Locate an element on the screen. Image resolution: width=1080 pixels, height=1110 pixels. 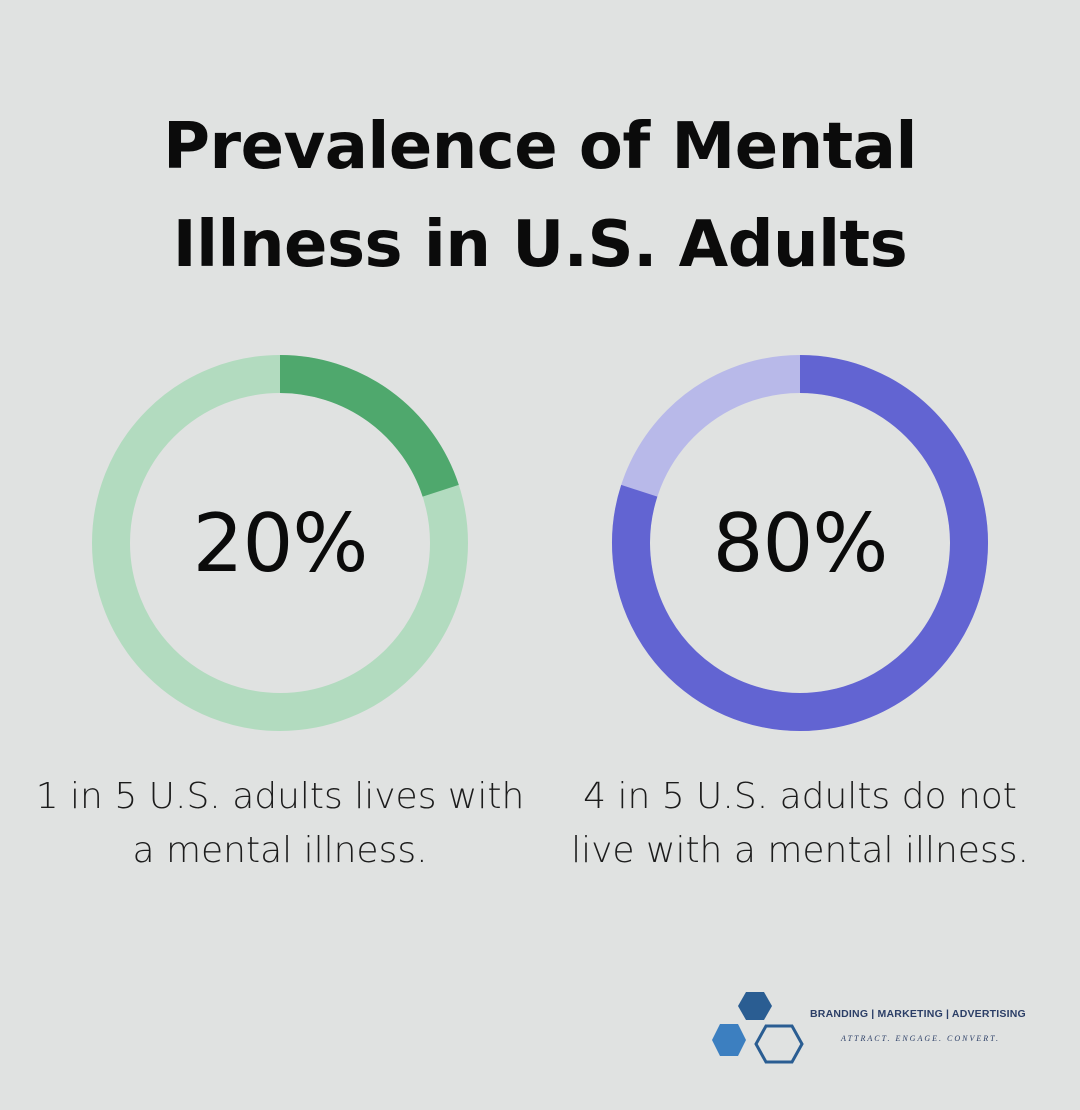
percent-label-left: 20% is located at coordinates (280, 543).